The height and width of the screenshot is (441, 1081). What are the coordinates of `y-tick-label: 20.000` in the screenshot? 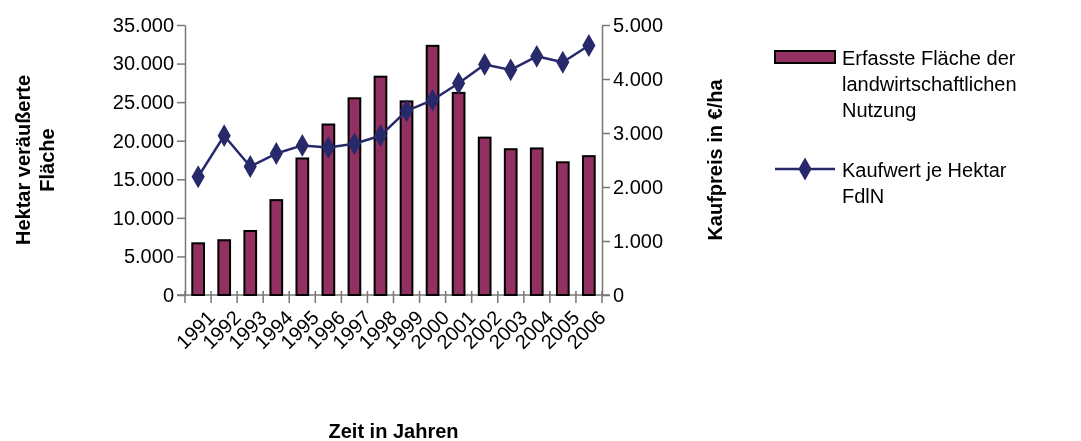 It's located at (143, 140).